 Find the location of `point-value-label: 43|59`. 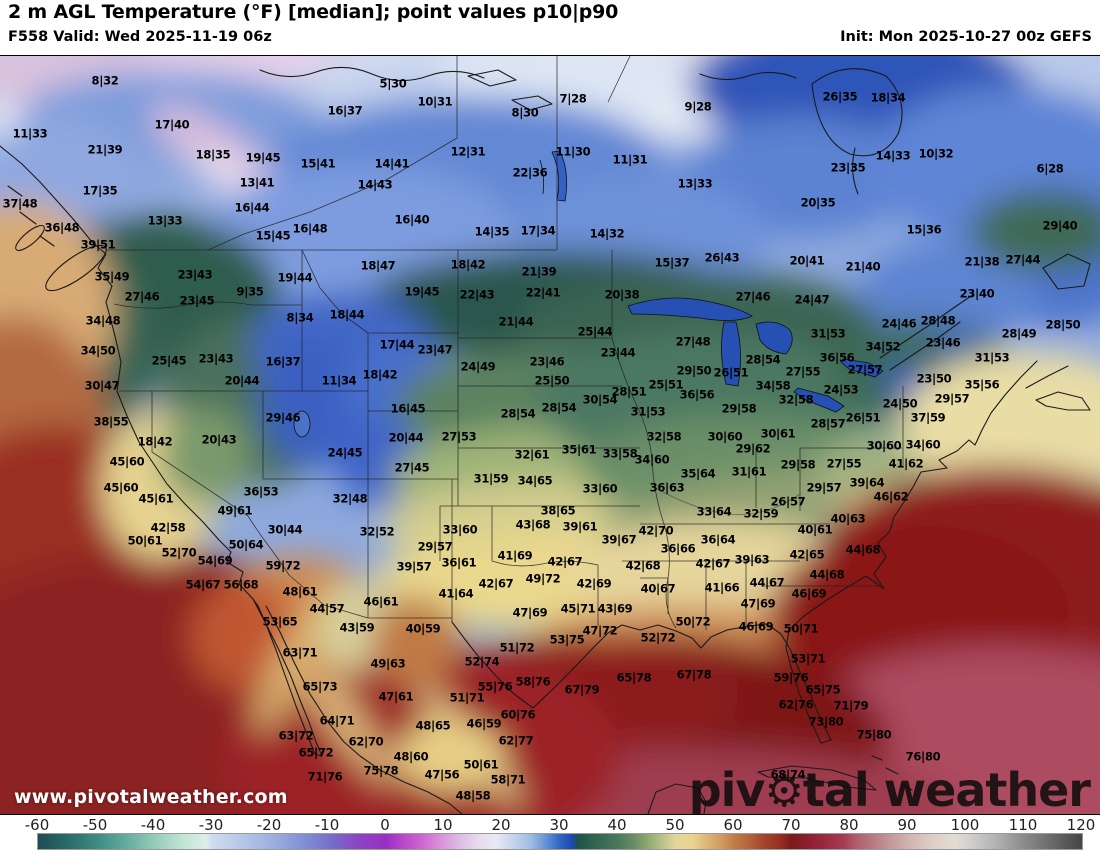

point-value-label: 43|59 is located at coordinates (357, 627).